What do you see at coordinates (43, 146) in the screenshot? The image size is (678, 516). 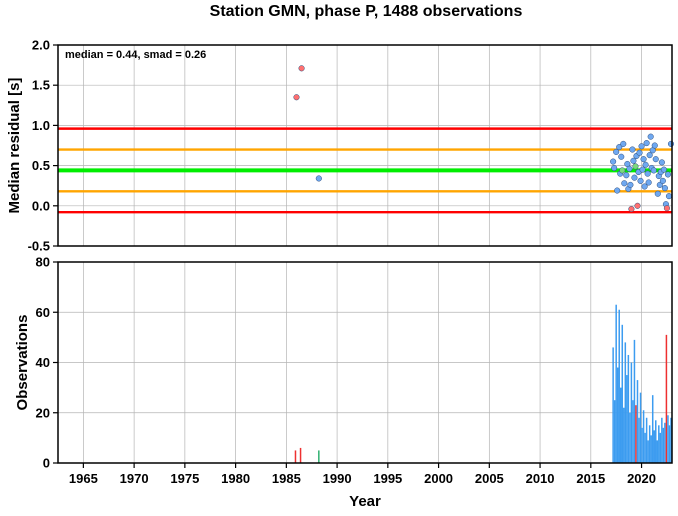 I see `residual-y-ticks: -0.5 0.0 0.5 1.0 1.5 2.0` at bounding box center [43, 146].